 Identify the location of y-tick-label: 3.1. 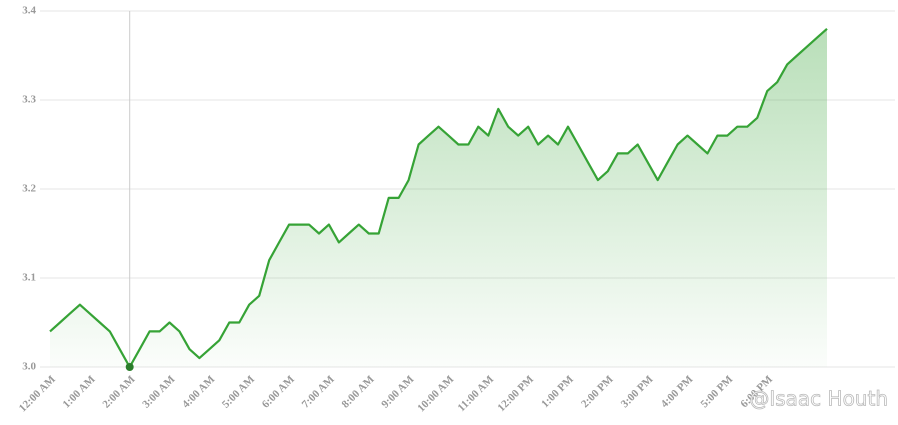
(29, 278).